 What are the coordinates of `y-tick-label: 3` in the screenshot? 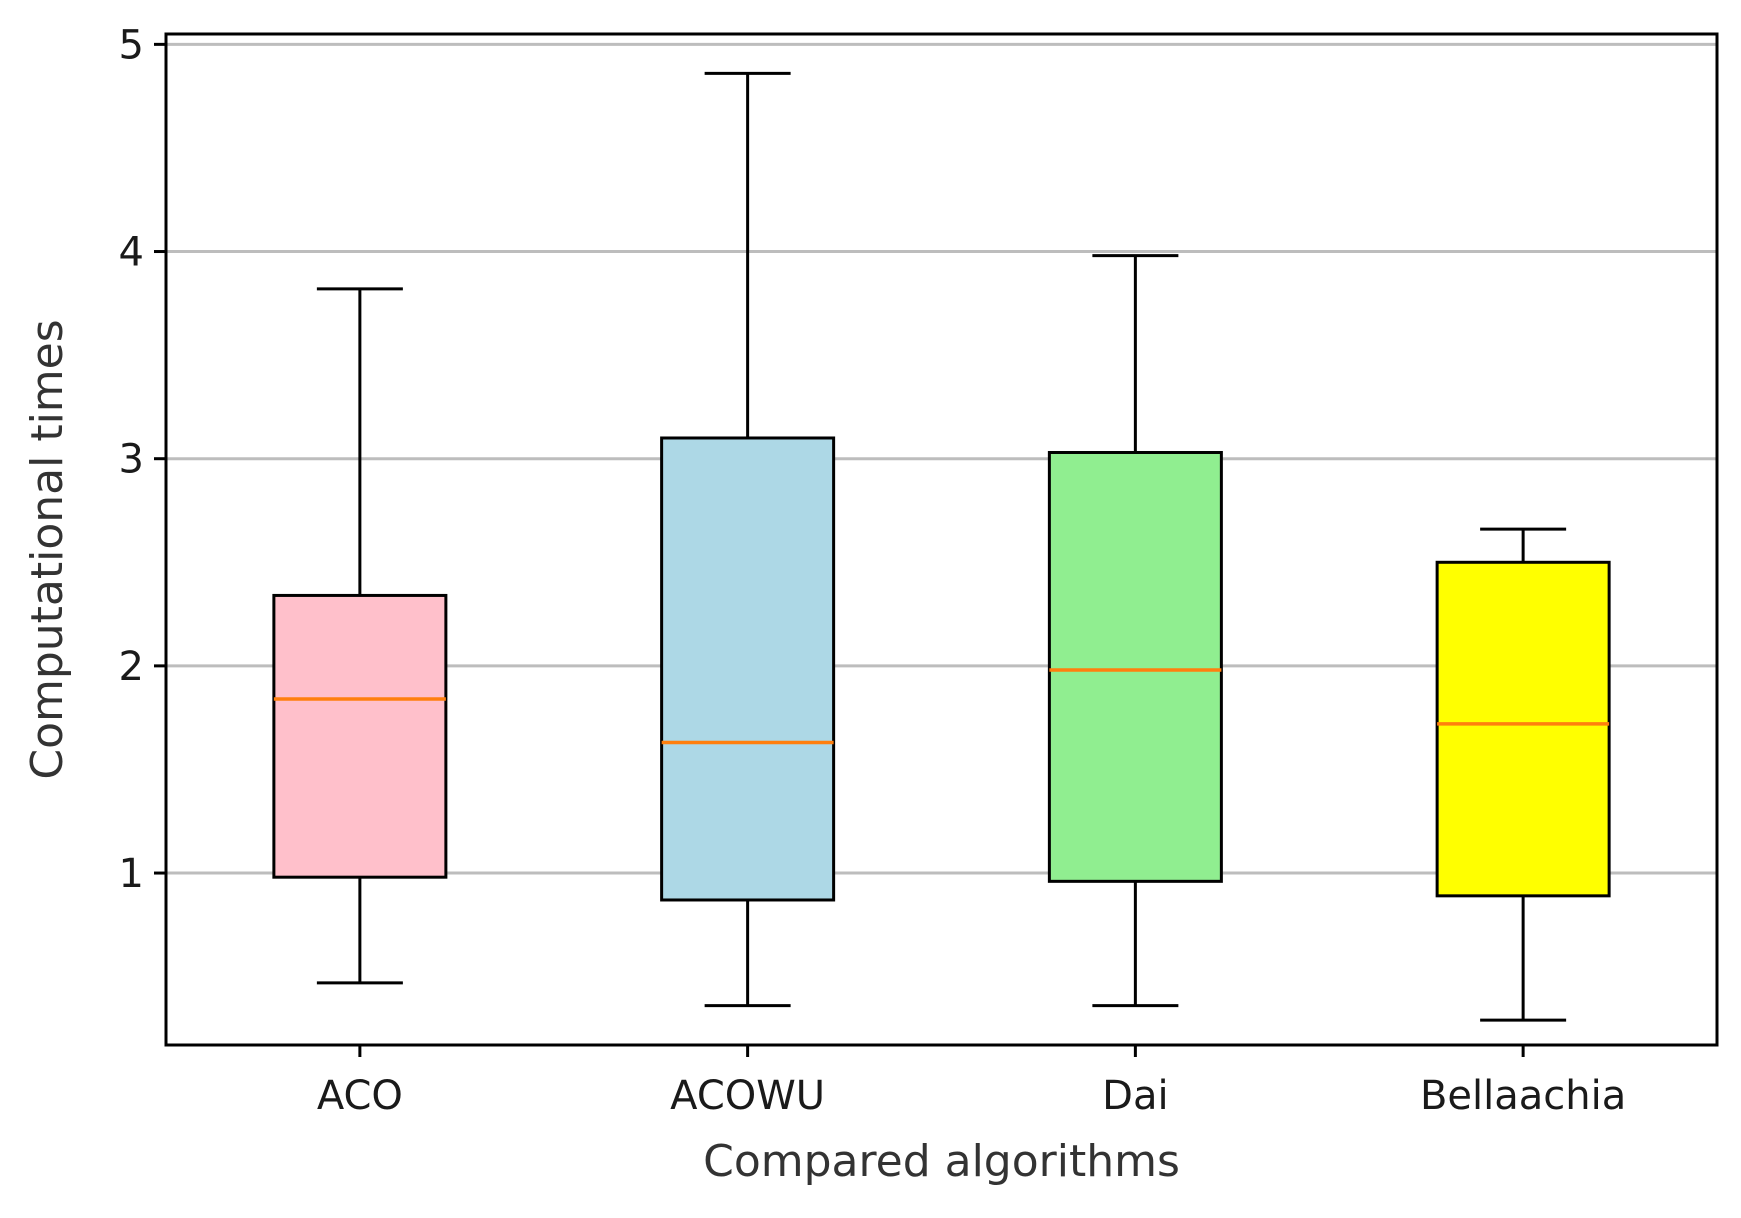 It's located at (131, 460).